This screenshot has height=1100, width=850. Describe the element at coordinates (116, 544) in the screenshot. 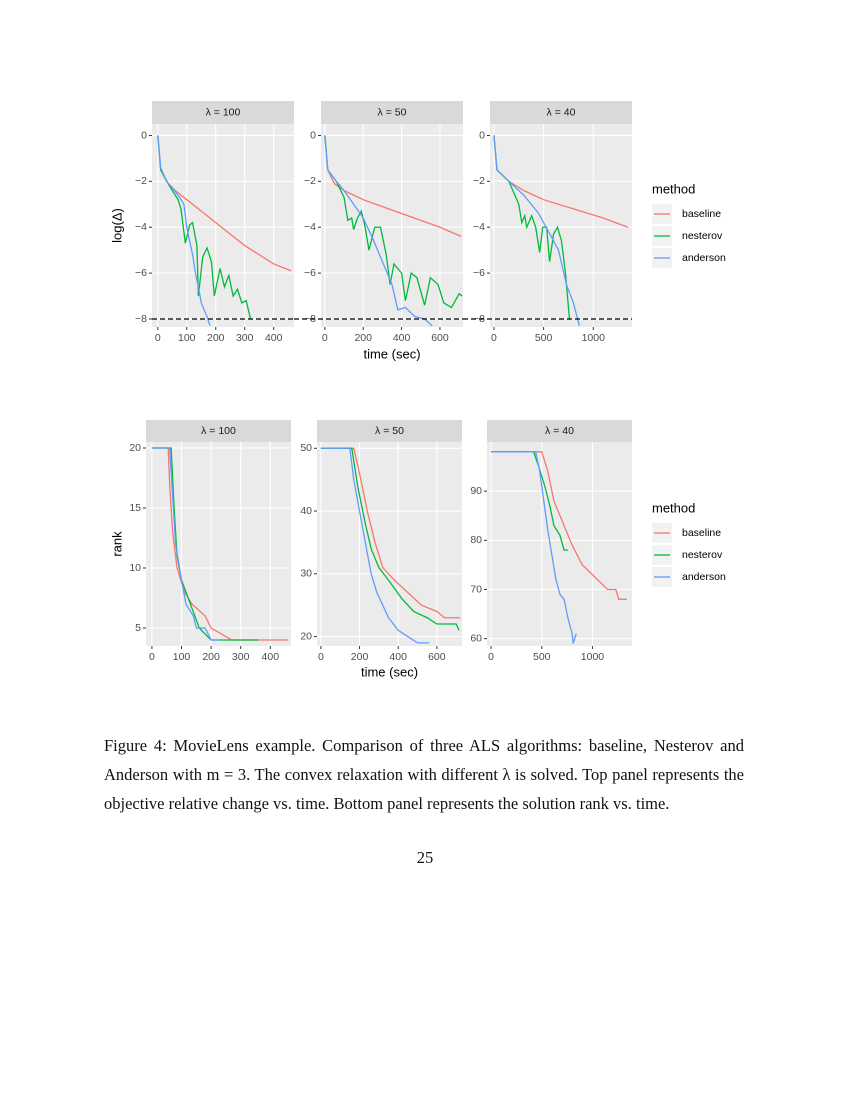

I see `y-axis-label: rank` at that location.